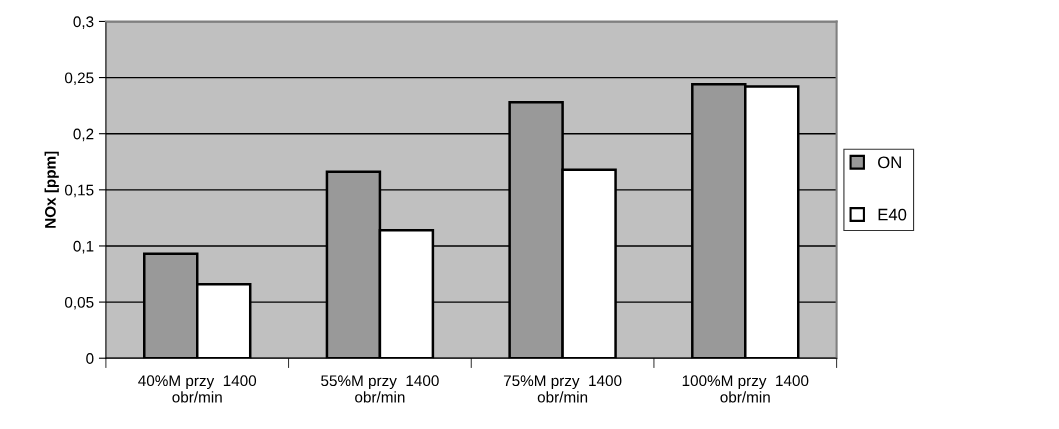 The height and width of the screenshot is (429, 1059). I want to click on y-tick-label: 0,2, so click(83, 135).